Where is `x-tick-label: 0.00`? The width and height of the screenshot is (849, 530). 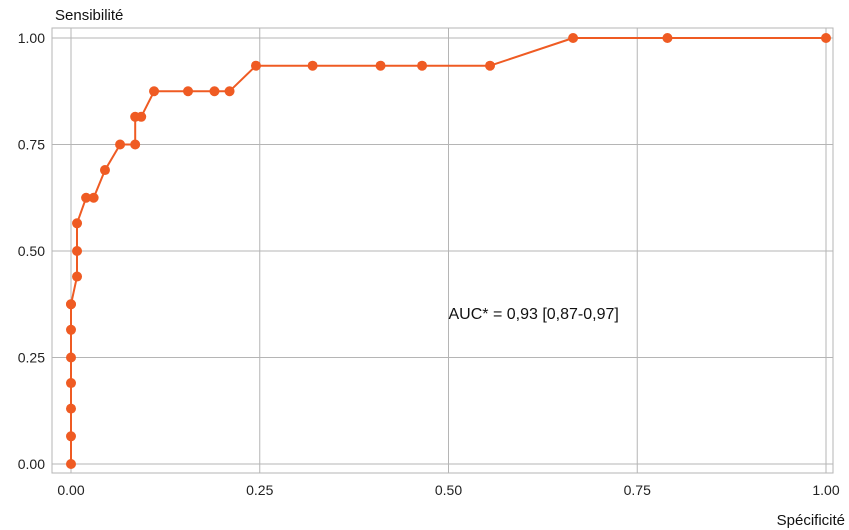 x-tick-label: 0.00 is located at coordinates (70, 490).